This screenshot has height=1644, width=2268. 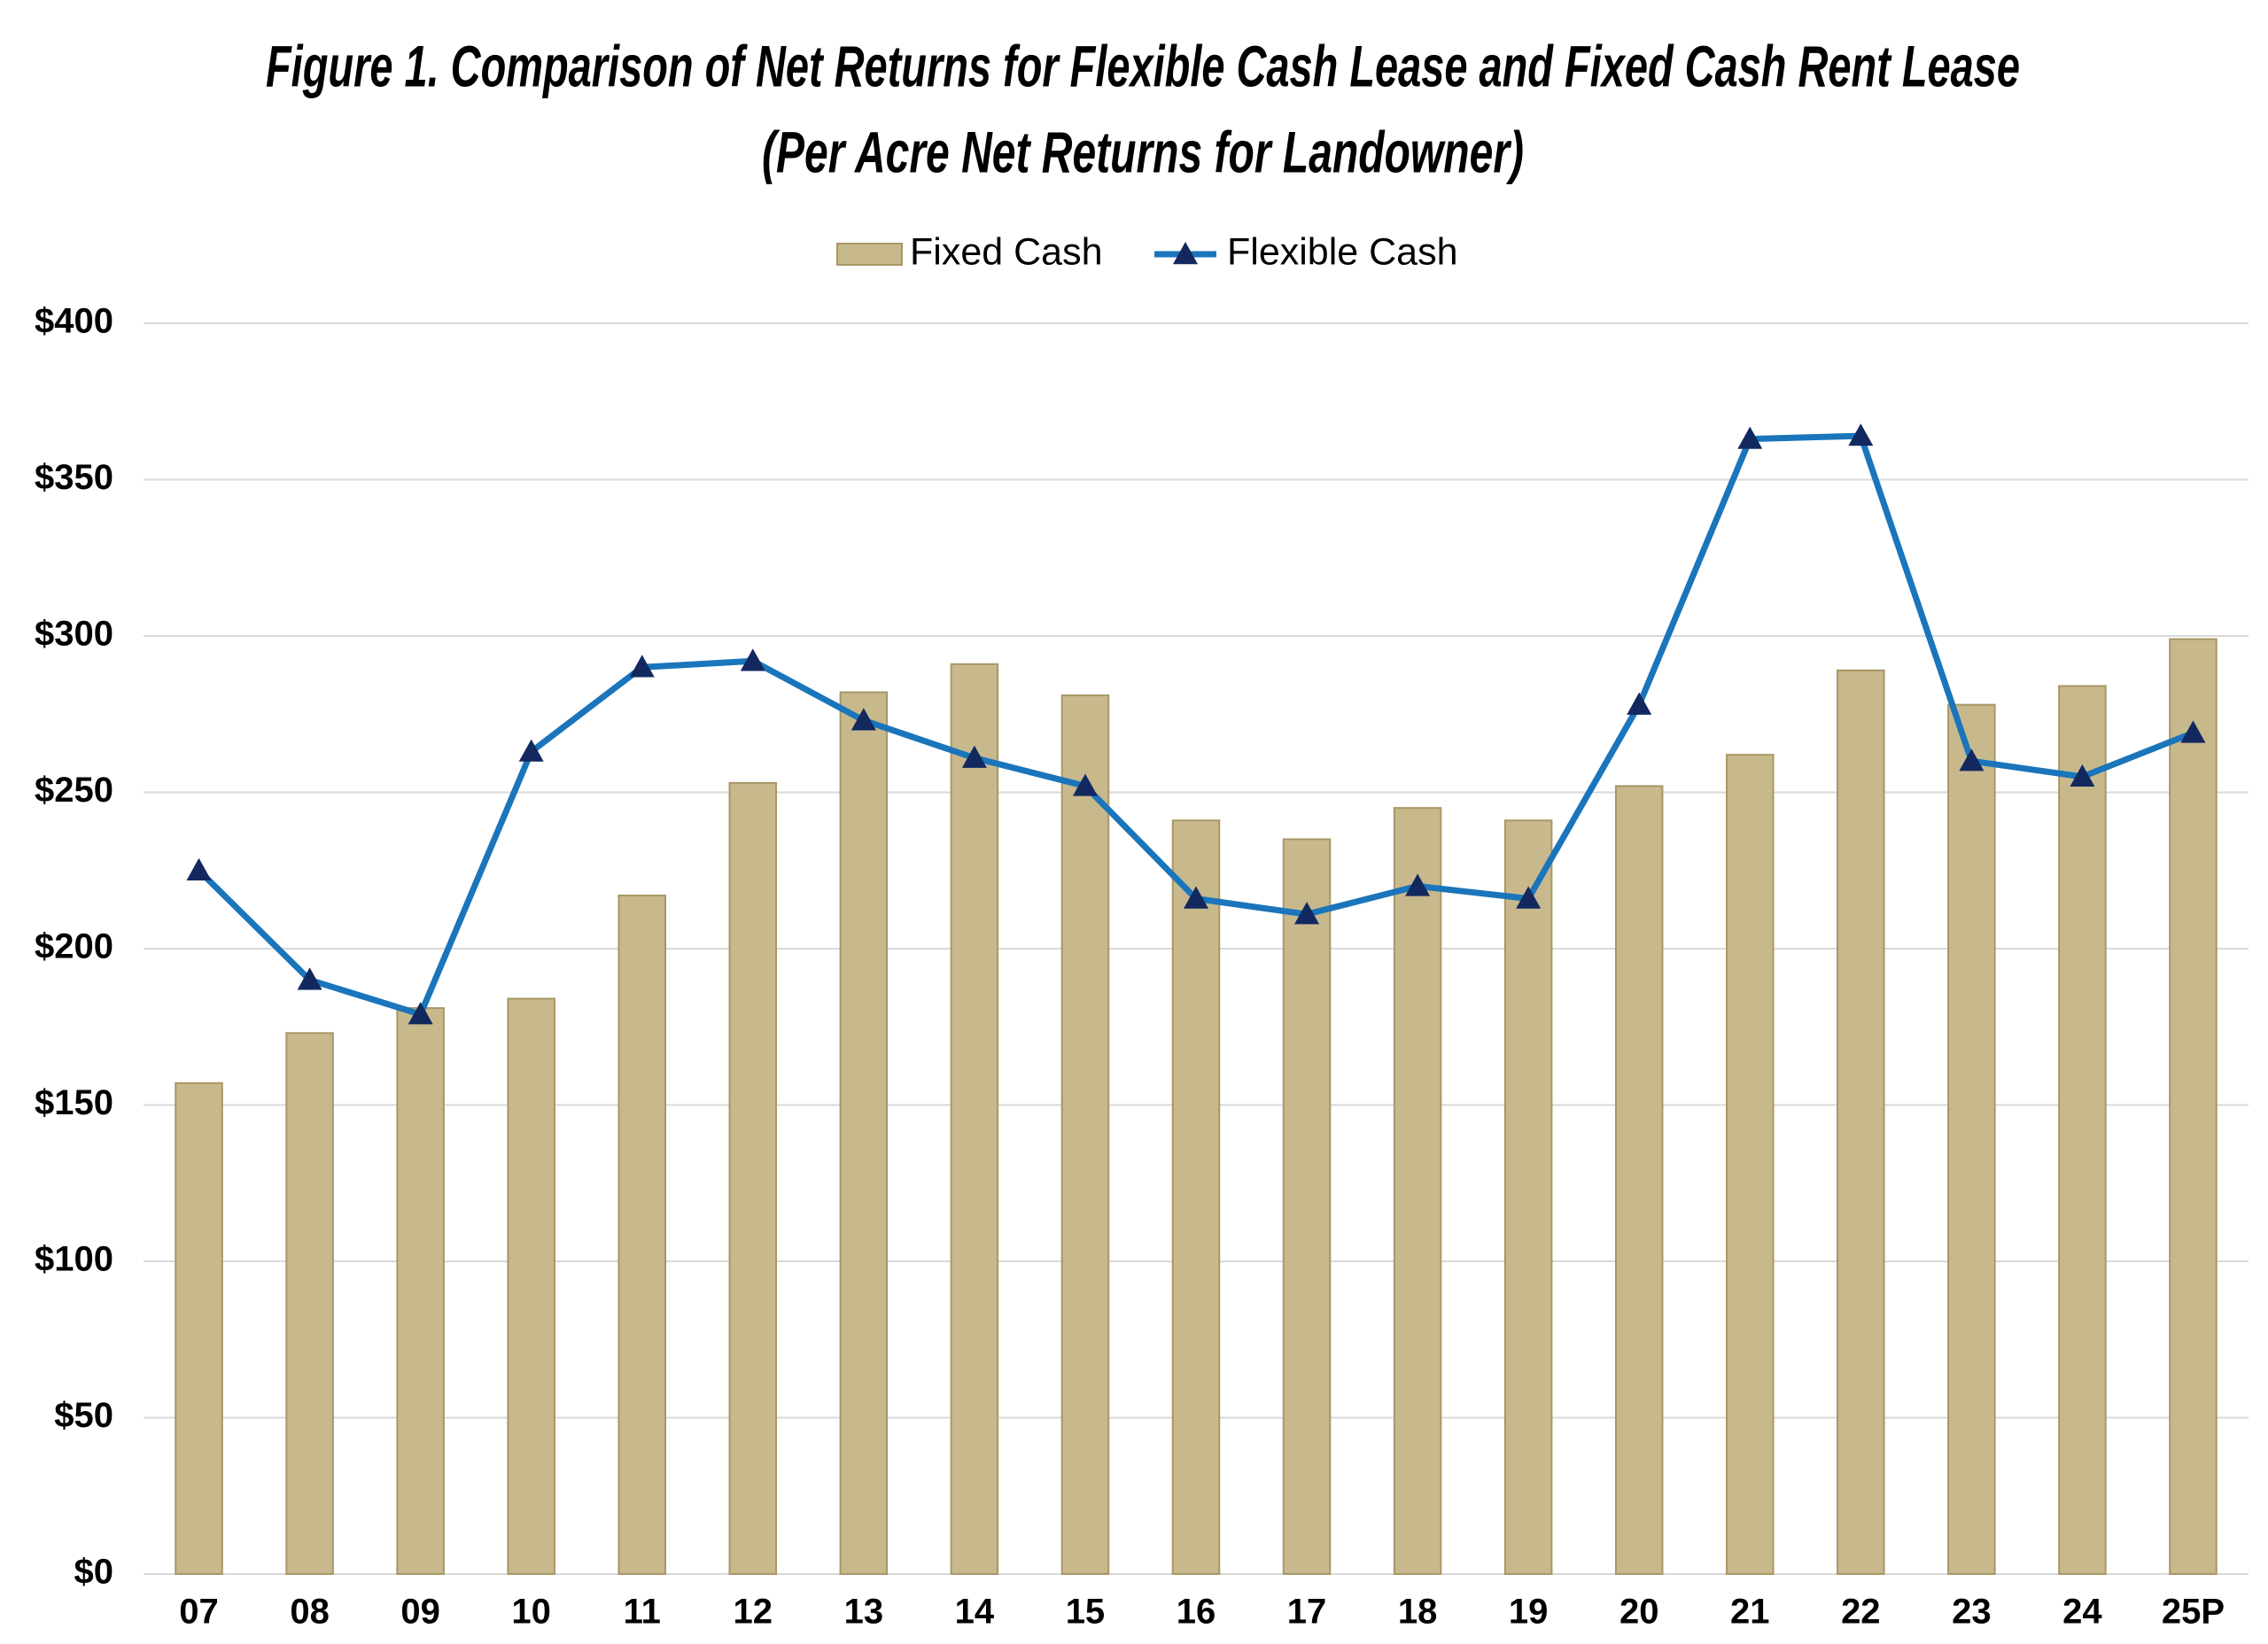 I want to click on legend-label: Flexible Cash, so click(x=1342, y=251).